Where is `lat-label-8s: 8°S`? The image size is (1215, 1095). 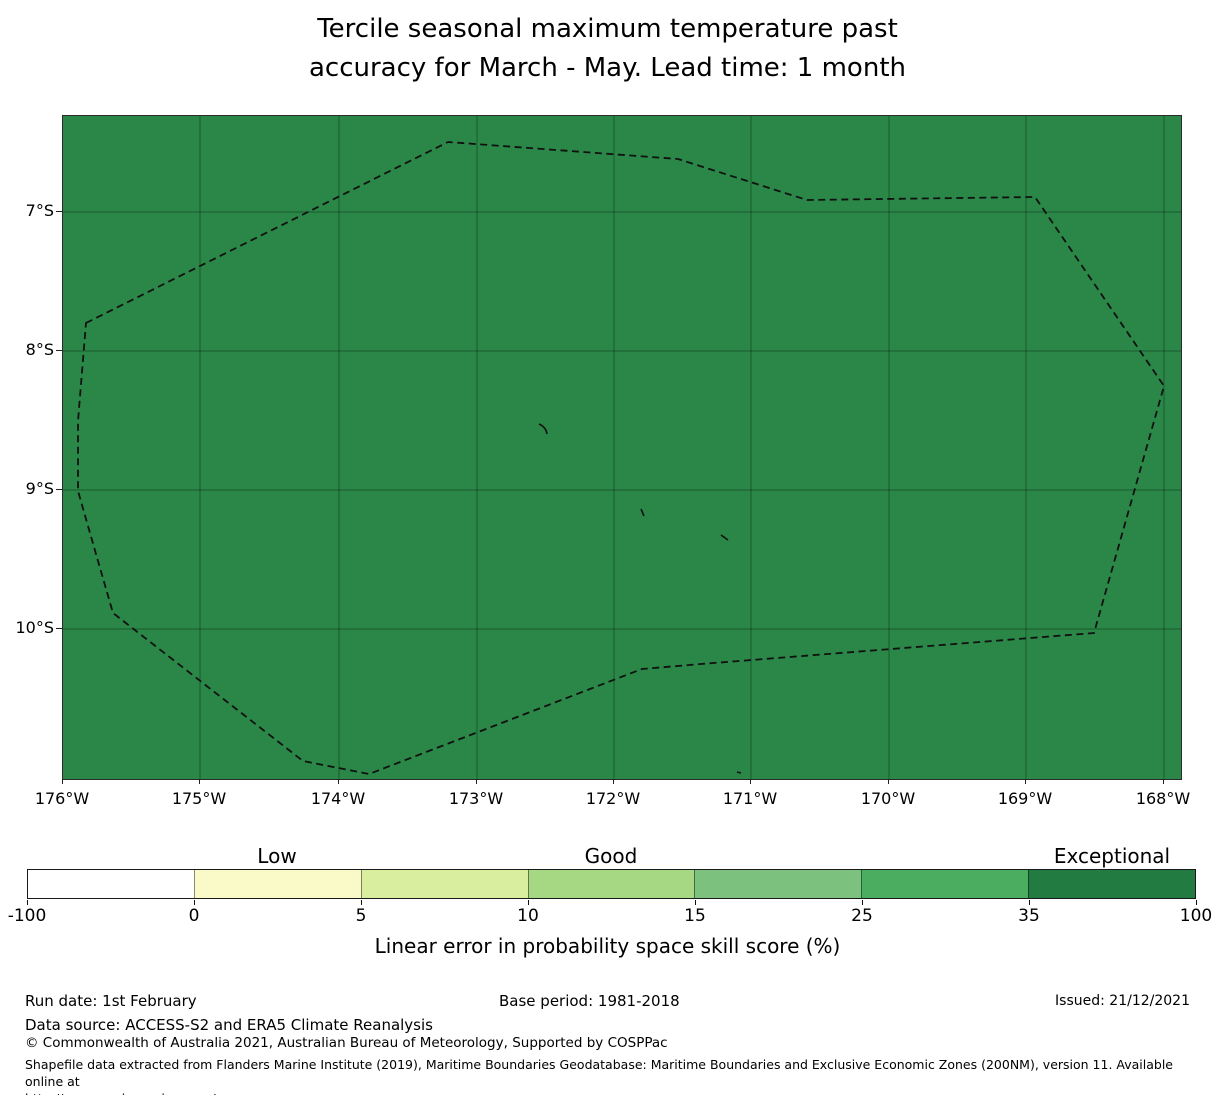
lat-label-8s: 8°S is located at coordinates (39, 349).